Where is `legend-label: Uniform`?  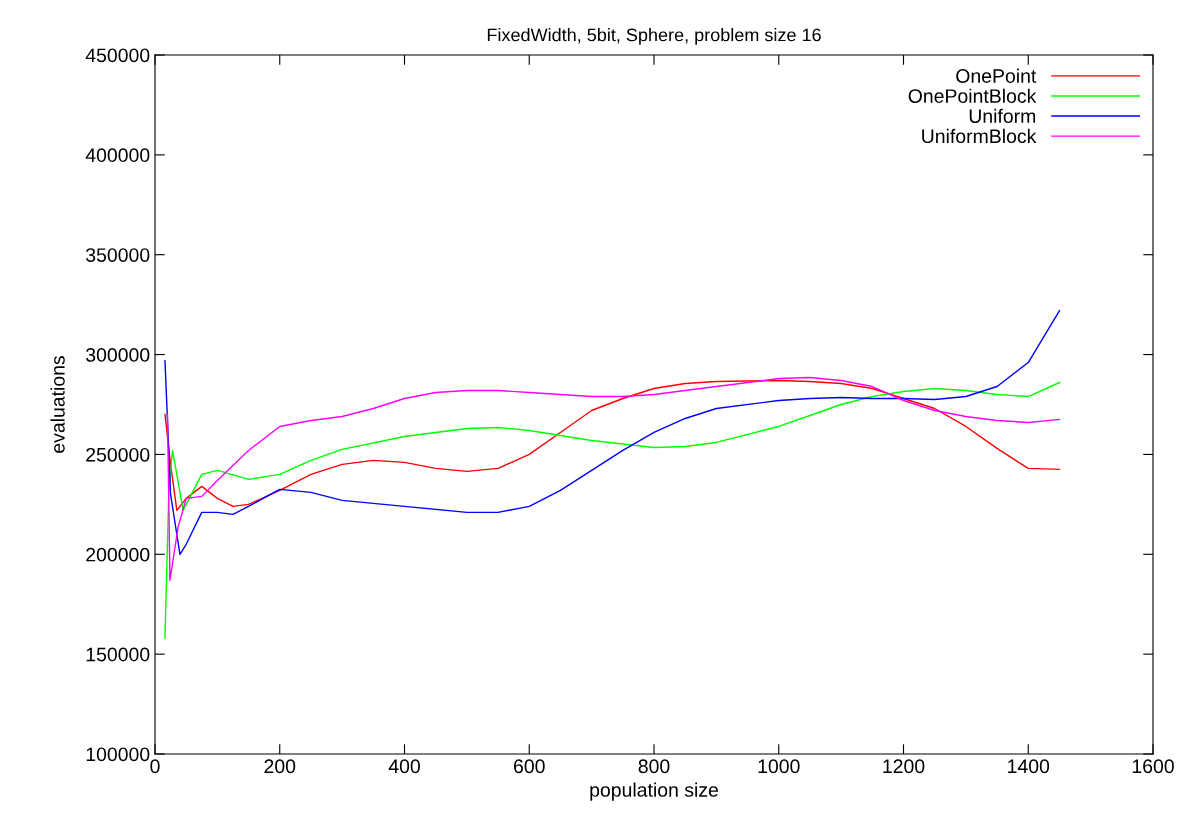
legend-label: Uniform is located at coordinates (1002, 116).